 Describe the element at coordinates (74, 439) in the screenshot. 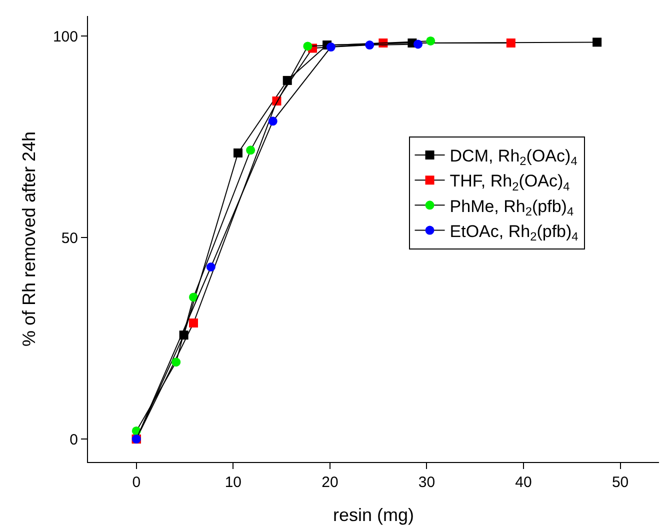

I see `y-tick-label: 0` at that location.